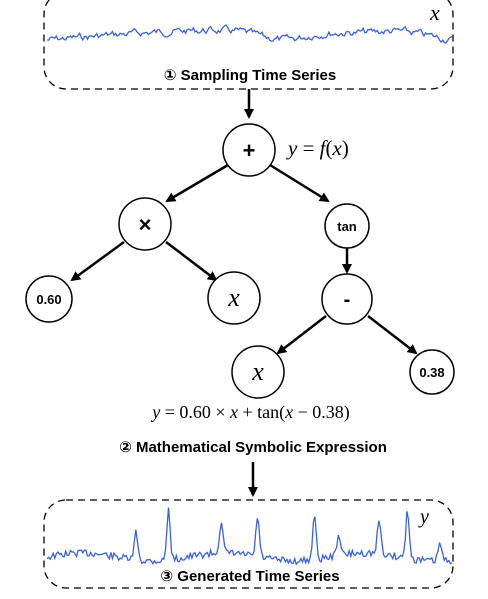 The height and width of the screenshot is (599, 488). I want to click on expr-lhs: y, so click(292, 148).